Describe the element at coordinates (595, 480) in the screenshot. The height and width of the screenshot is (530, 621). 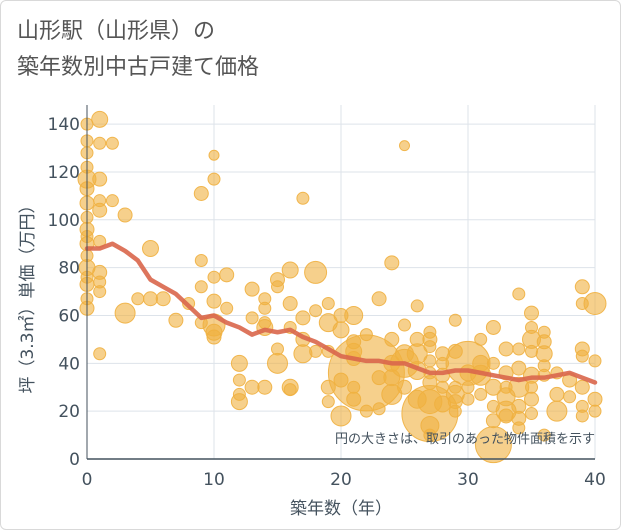
I see `x-tick-label: 40` at that location.